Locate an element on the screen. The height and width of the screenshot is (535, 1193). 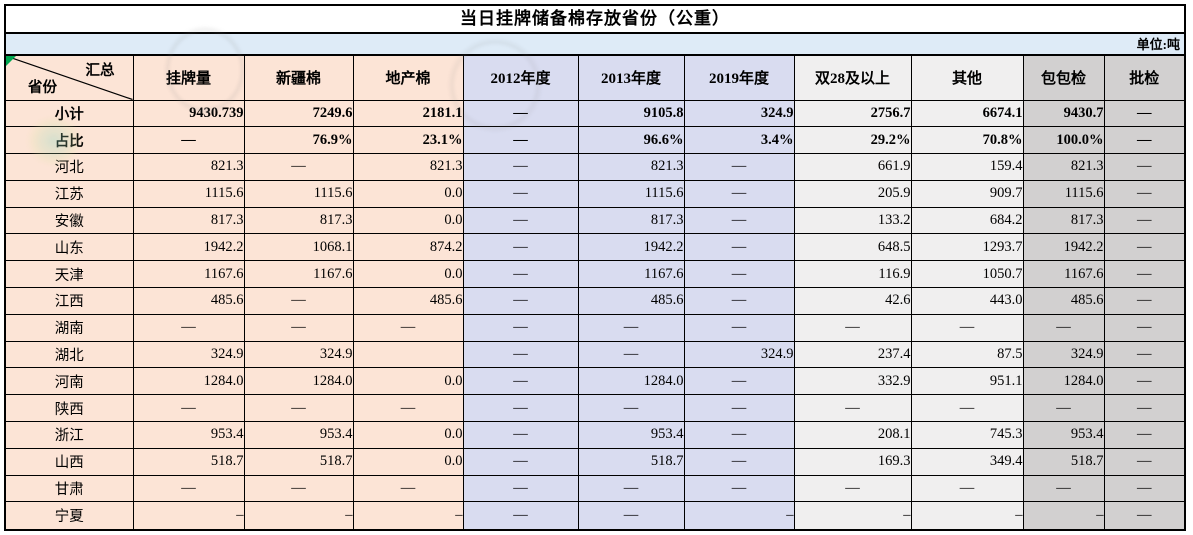
row-label: 山东 is located at coordinates (70, 247).